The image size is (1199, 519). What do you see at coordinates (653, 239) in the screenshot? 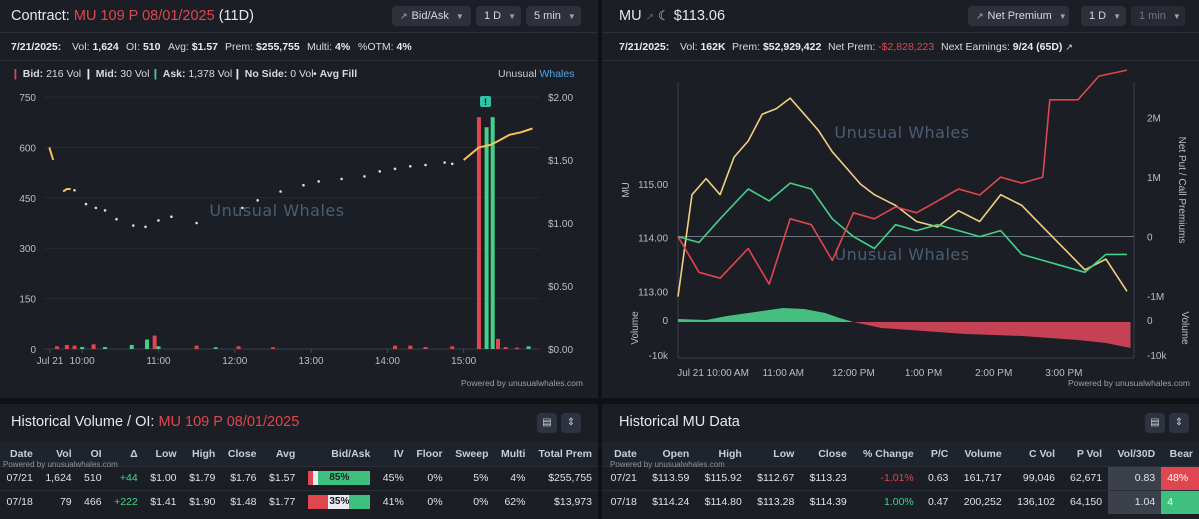
I see `y-tick-label: 114.00` at bounding box center [653, 239].